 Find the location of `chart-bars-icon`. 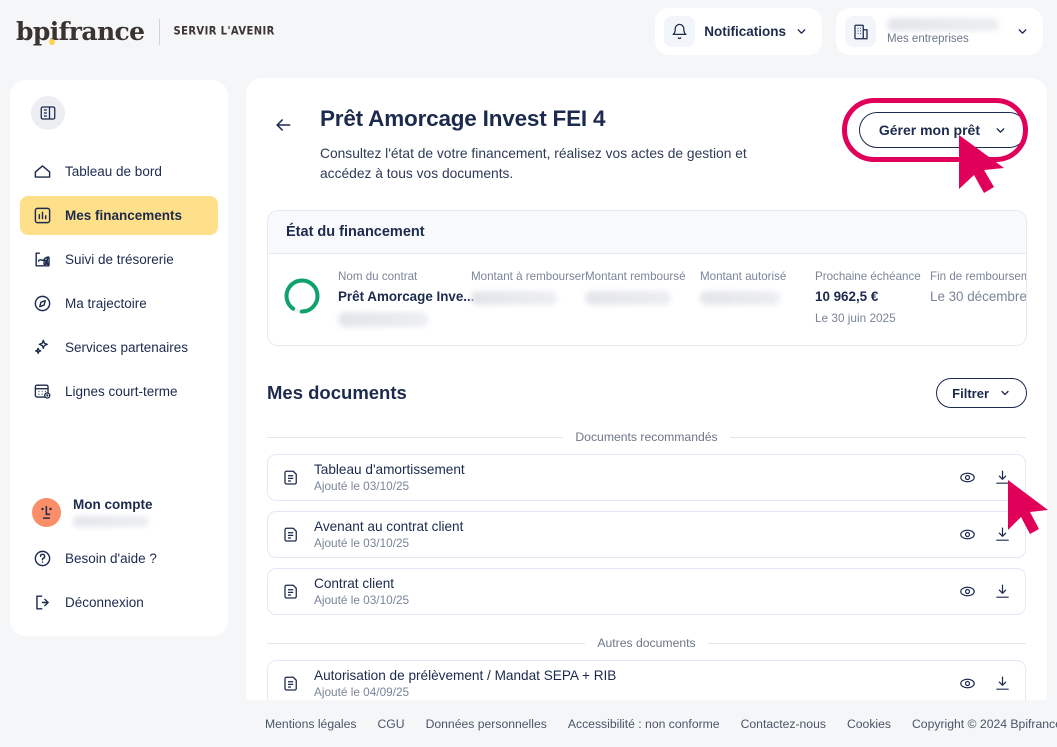

chart-bars-icon is located at coordinates (42, 216).